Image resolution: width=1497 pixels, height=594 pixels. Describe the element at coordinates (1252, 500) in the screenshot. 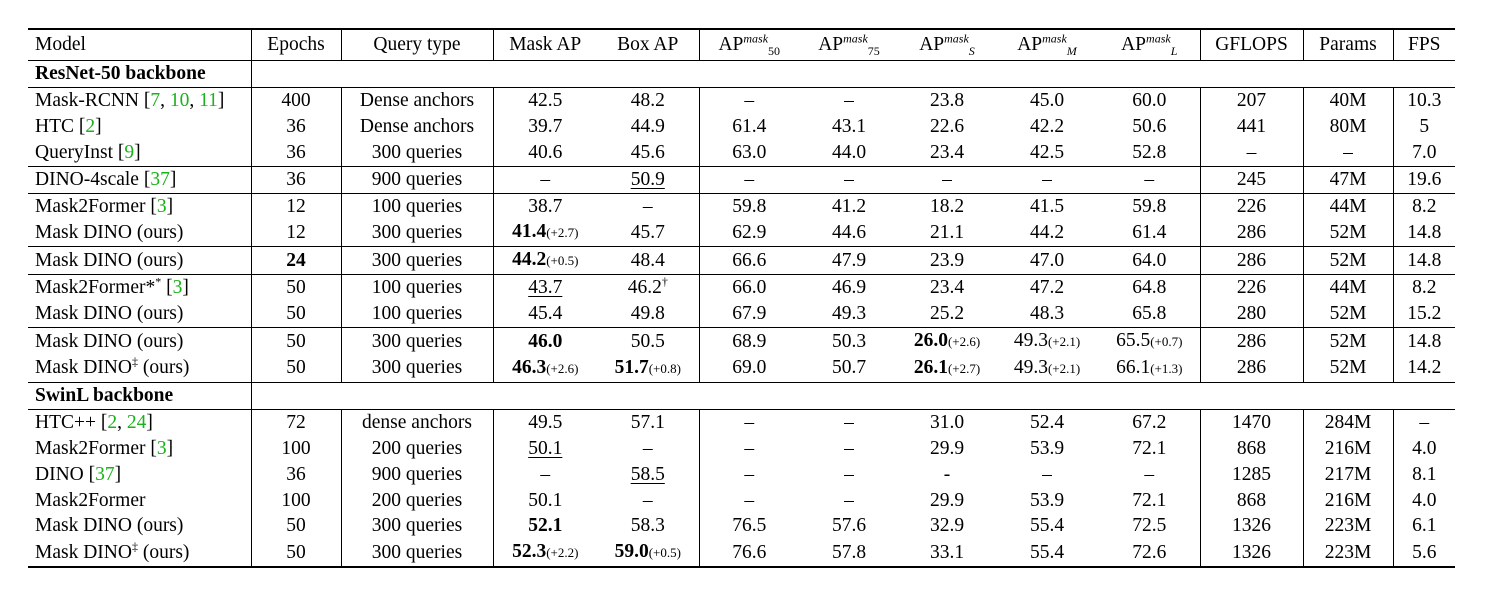

I see `cell-gflops: 868` at that location.